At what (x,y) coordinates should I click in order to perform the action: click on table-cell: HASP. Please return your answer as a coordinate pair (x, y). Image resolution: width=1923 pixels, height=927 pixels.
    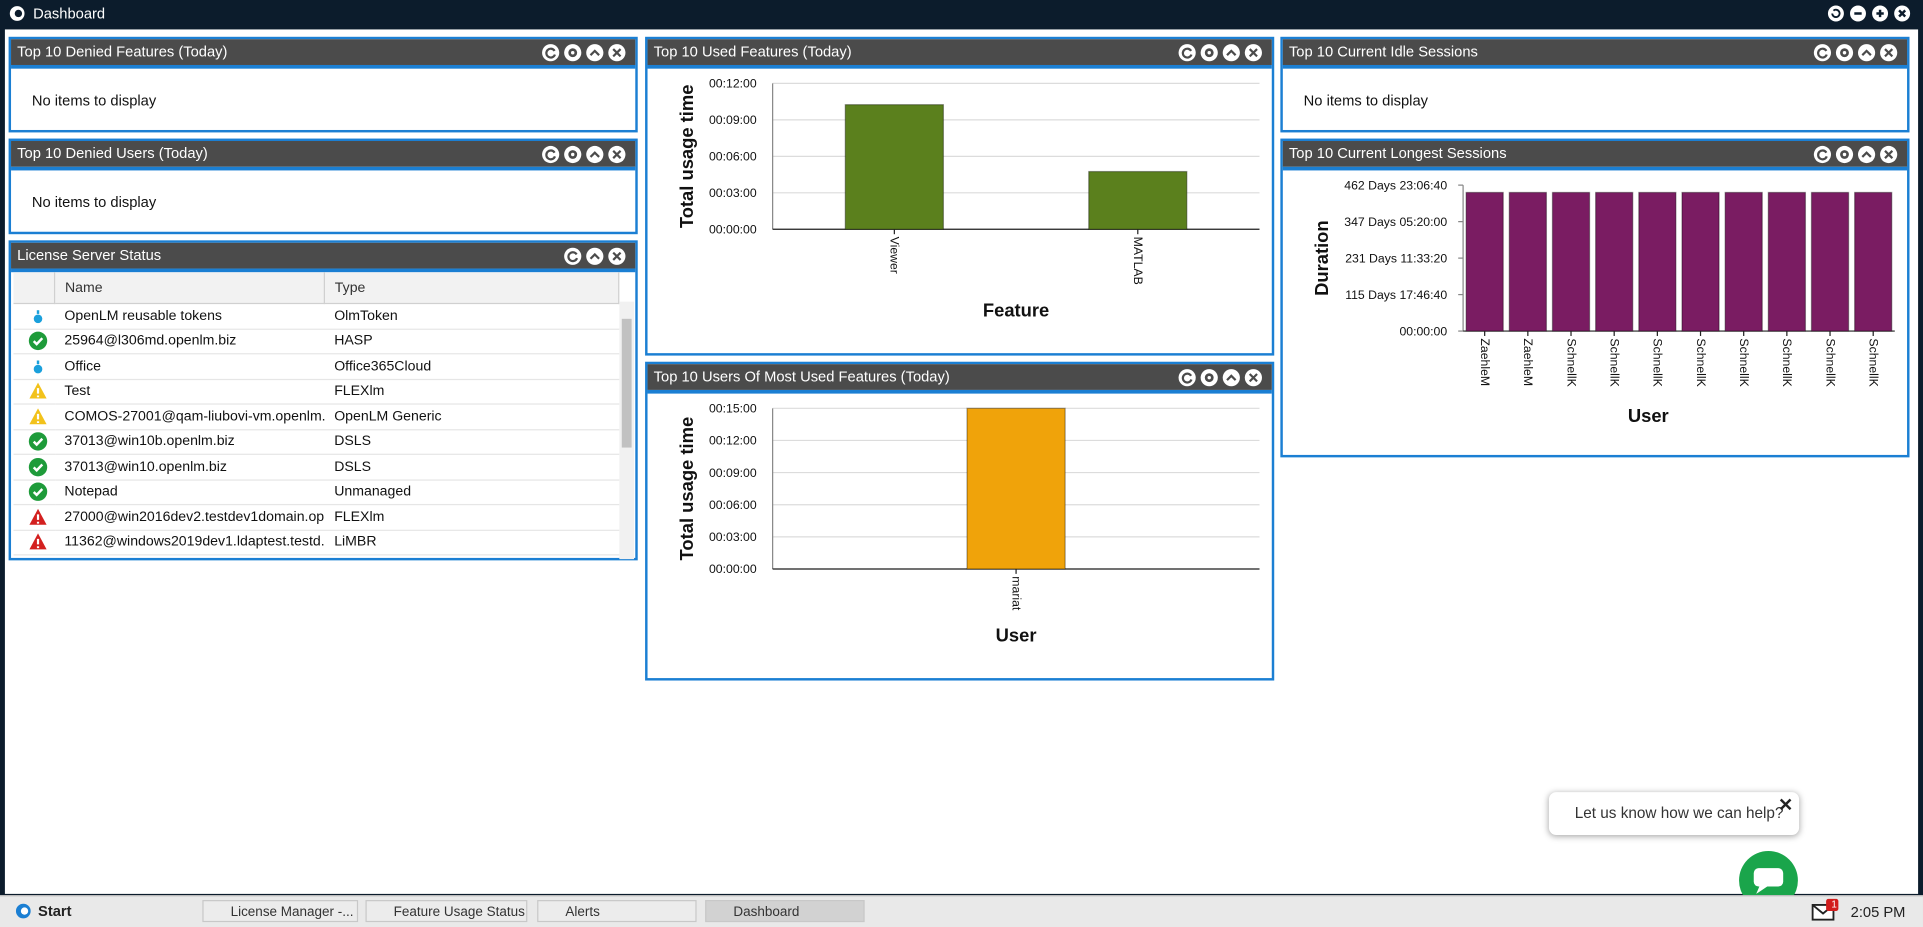
    Looking at the image, I should click on (471, 341).